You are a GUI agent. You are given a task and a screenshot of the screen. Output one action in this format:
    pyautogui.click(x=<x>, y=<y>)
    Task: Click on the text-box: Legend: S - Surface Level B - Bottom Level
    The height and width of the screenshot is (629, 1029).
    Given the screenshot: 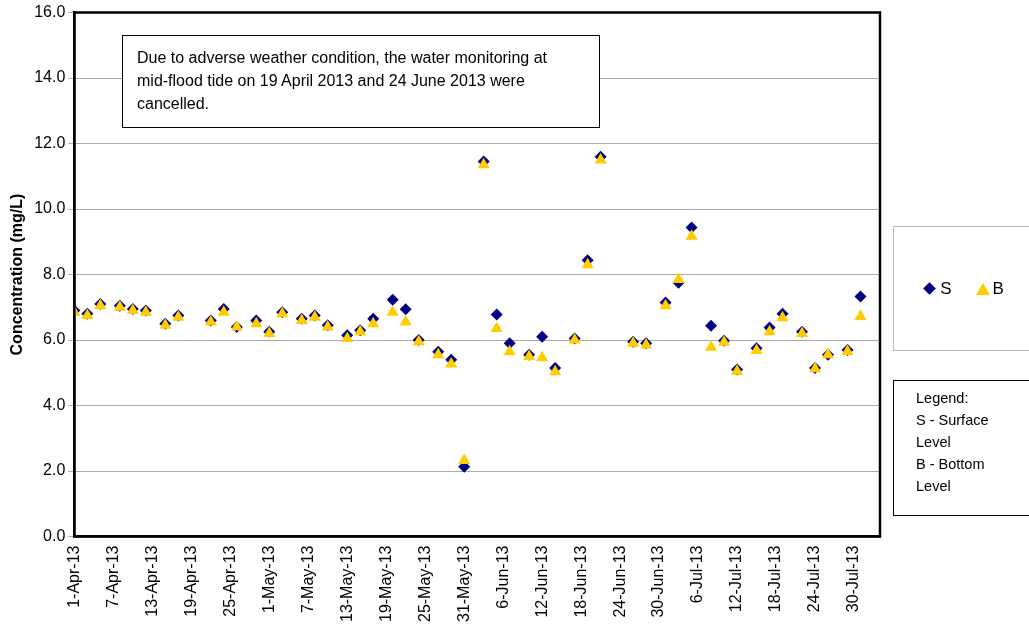 What is the action you would take?
    pyautogui.click(x=961, y=448)
    